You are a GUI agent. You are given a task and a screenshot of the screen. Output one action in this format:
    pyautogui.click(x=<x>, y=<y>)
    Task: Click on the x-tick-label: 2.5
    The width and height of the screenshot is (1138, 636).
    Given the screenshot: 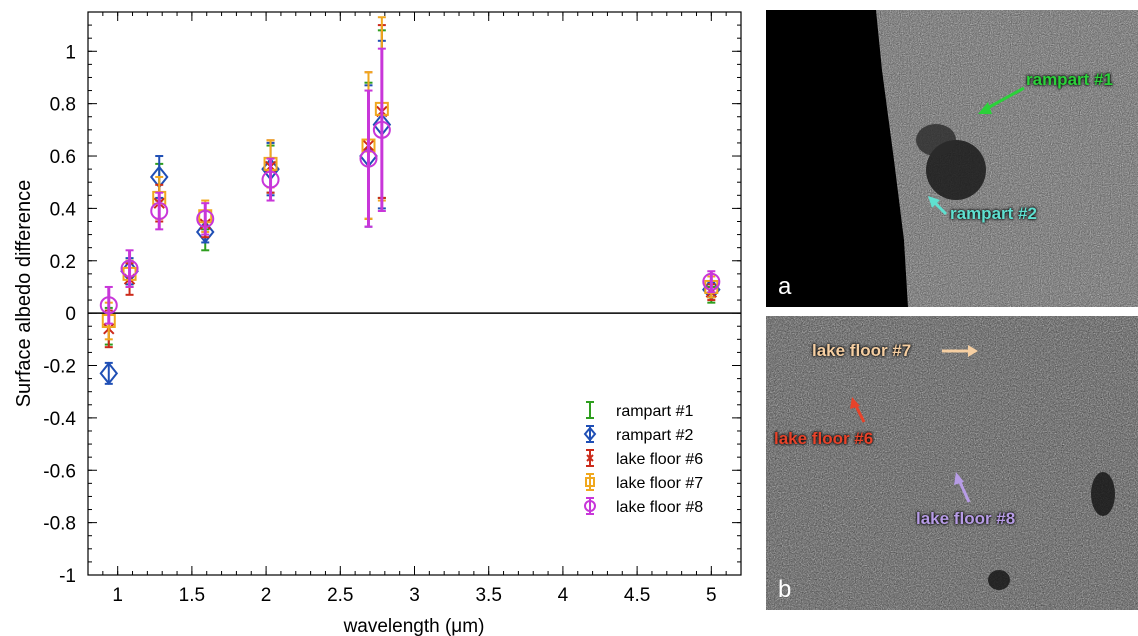 What is the action you would take?
    pyautogui.click(x=340, y=595)
    